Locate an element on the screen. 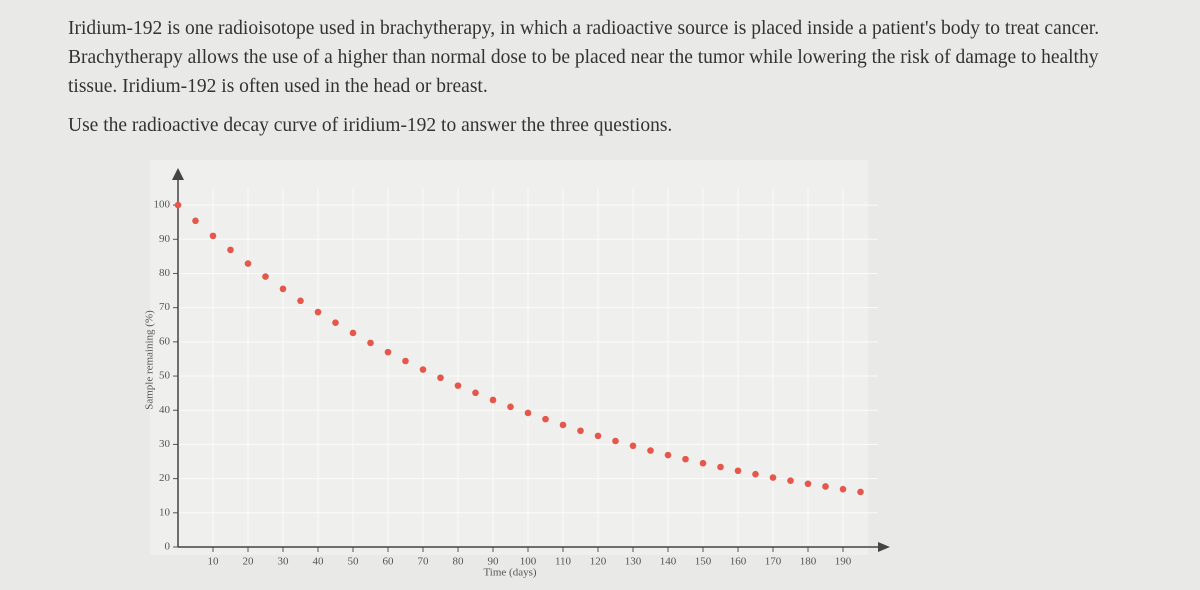 Image resolution: width=1200 pixels, height=590 pixels. y-tick-label: 10 is located at coordinates (165, 512).